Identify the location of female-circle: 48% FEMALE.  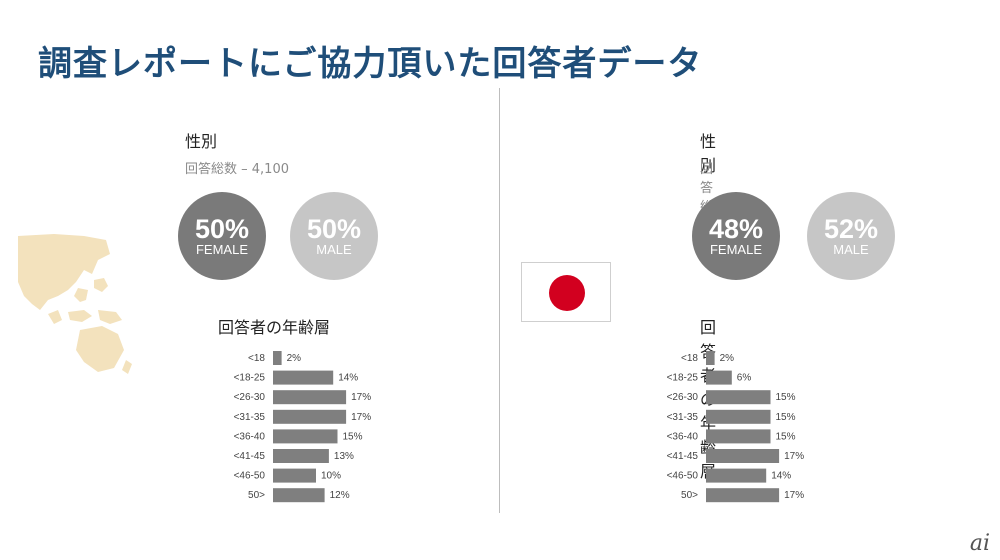
(736, 236).